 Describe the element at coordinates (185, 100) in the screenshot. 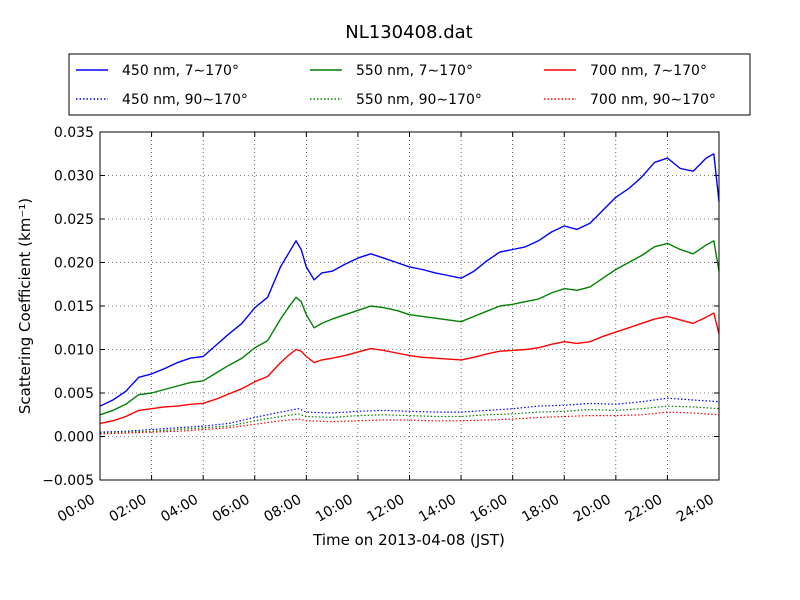

I see `legend-label-3: 450 nm, 90∼170°` at that location.